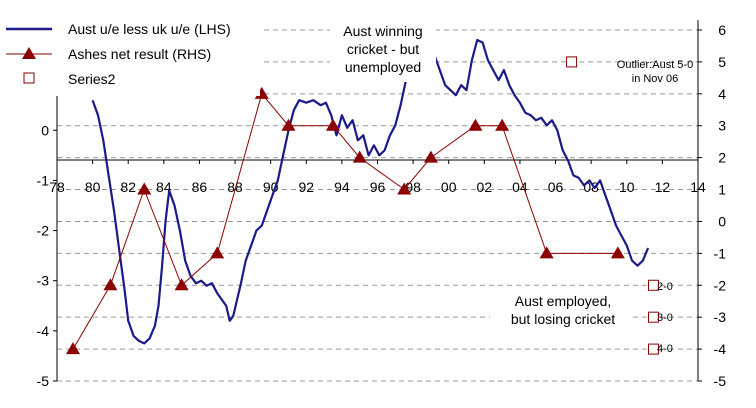 The height and width of the screenshot is (408, 756). What do you see at coordinates (383, 67) in the screenshot?
I see `annotation-text: unemployed` at bounding box center [383, 67].